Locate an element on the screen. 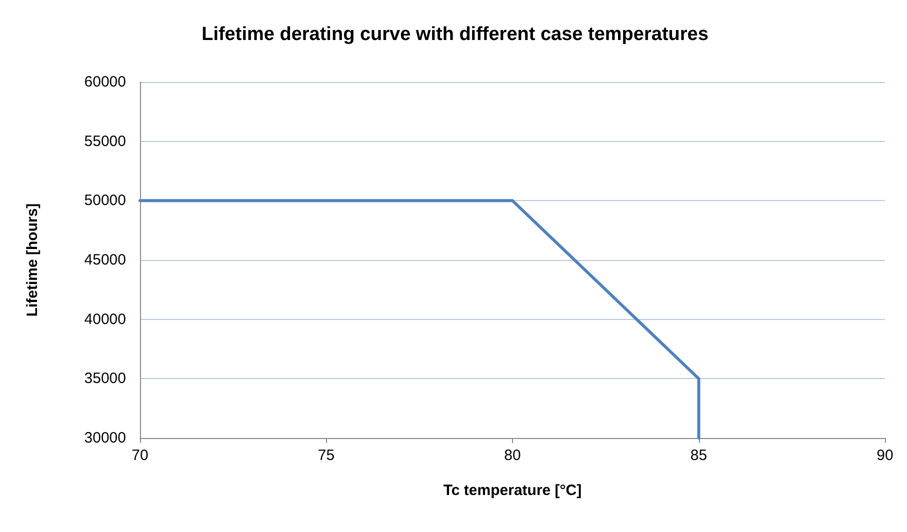  y-tick-label: 60000 is located at coordinates (105, 82).